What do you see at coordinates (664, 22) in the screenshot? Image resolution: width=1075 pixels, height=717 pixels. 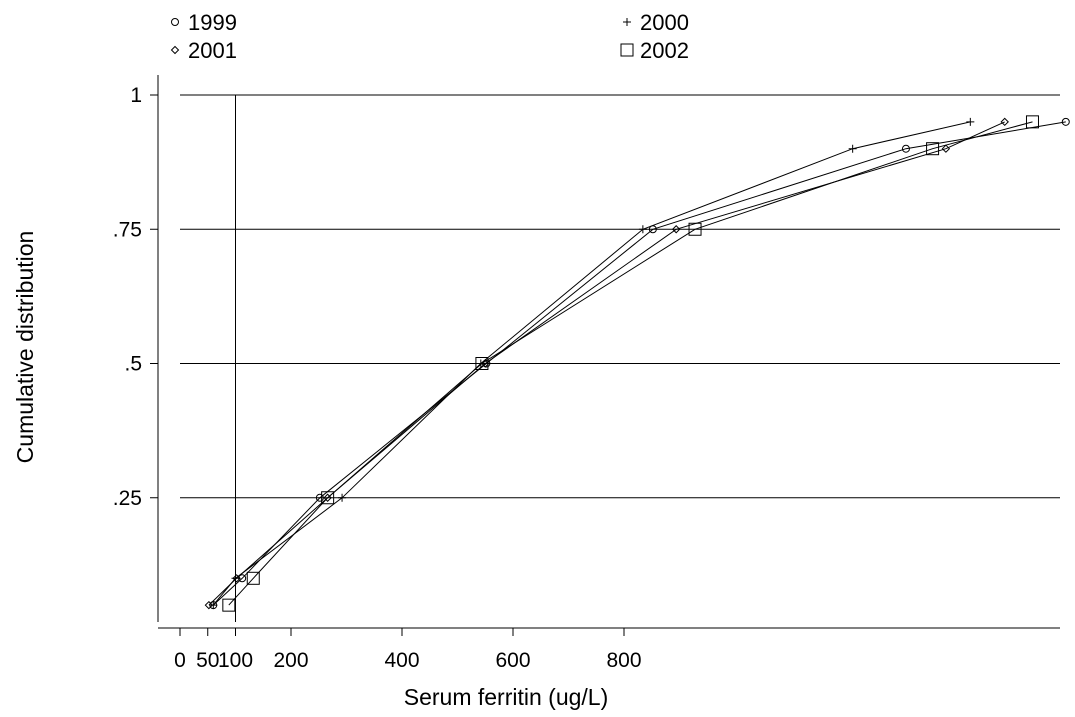 I see `legend-label-2000: 2000` at bounding box center [664, 22].